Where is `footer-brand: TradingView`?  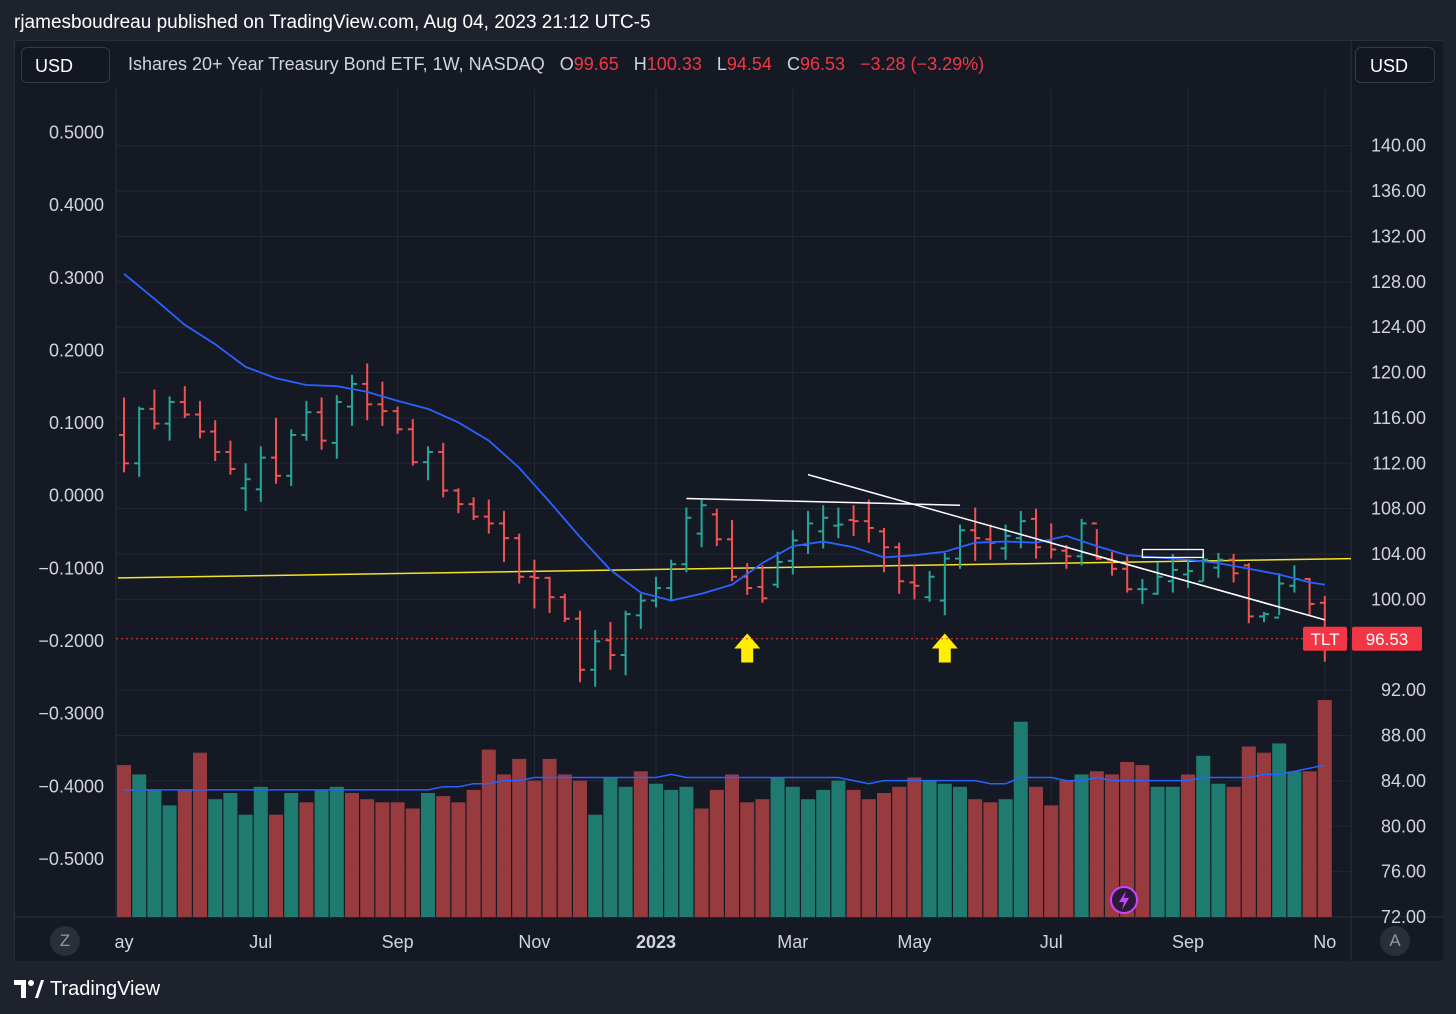
footer-brand: TradingView is located at coordinates (105, 988).